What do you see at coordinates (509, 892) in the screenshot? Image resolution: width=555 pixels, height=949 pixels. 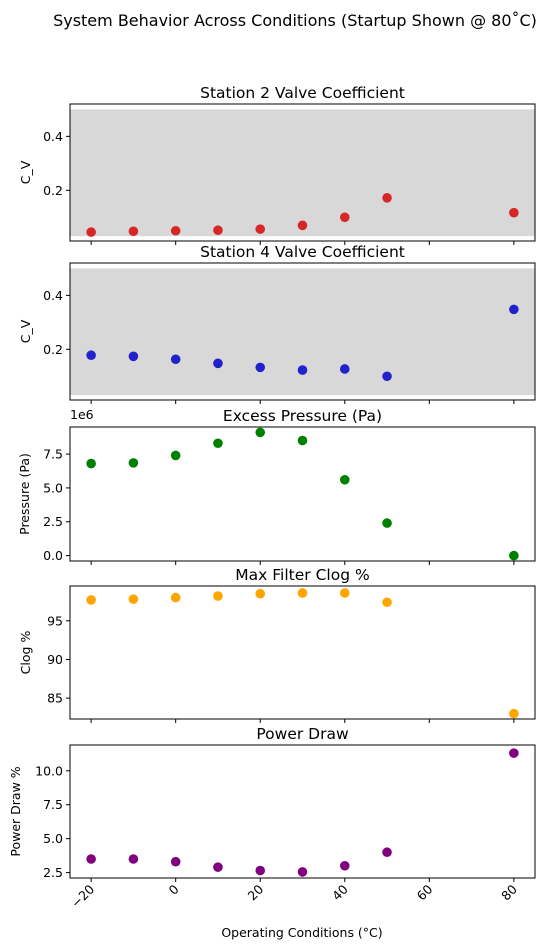 I see `x-tick-label: 80` at bounding box center [509, 892].